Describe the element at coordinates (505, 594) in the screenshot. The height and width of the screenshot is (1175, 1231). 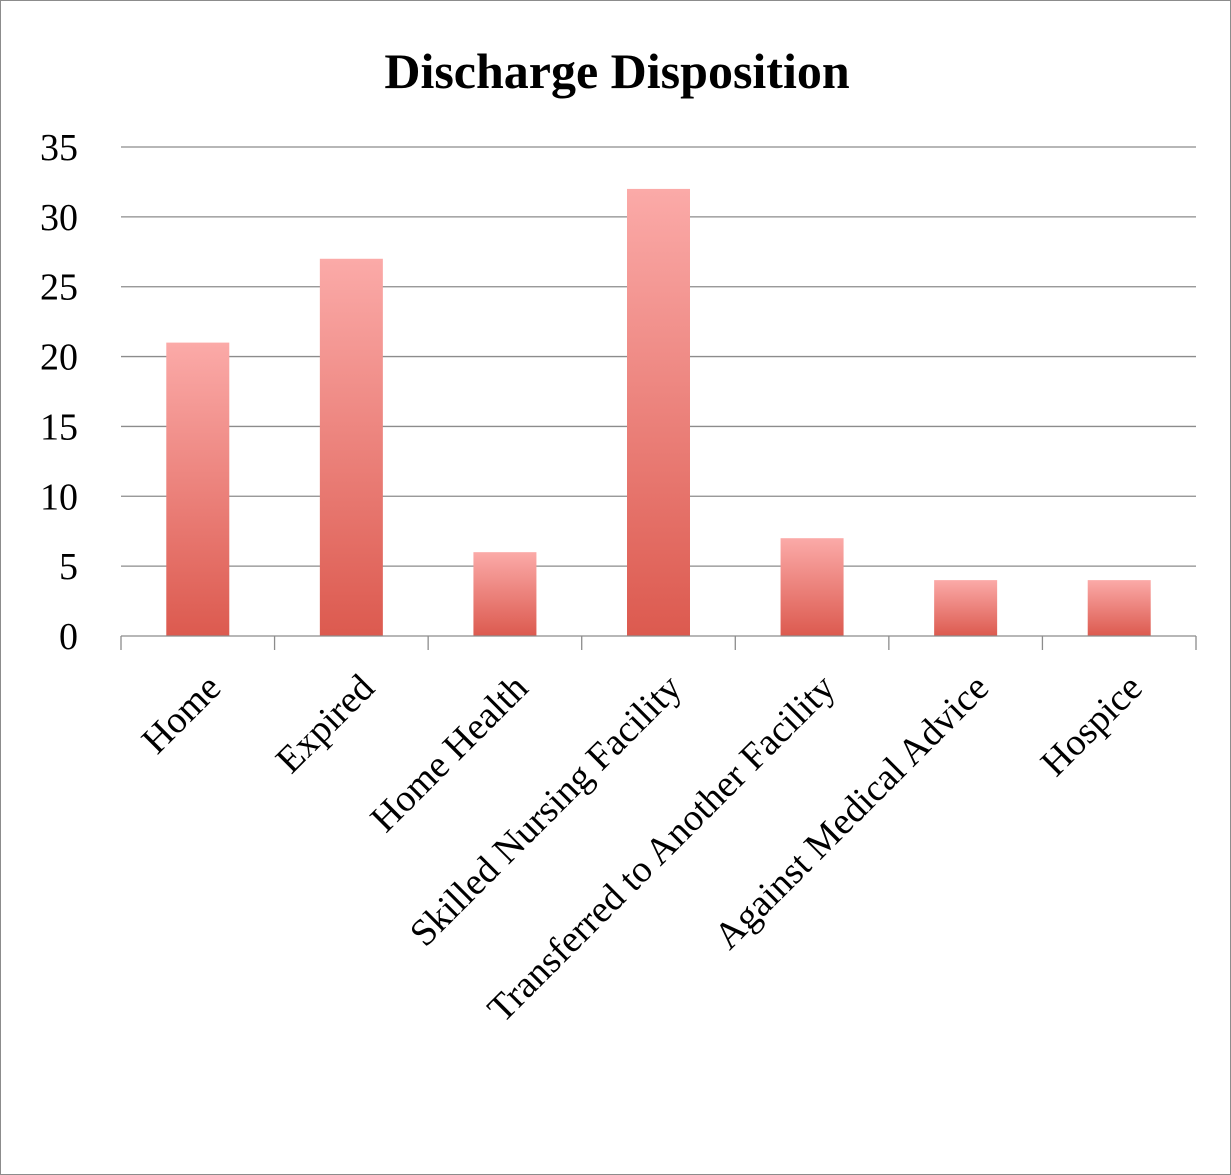
I see `bar-home-health` at that location.